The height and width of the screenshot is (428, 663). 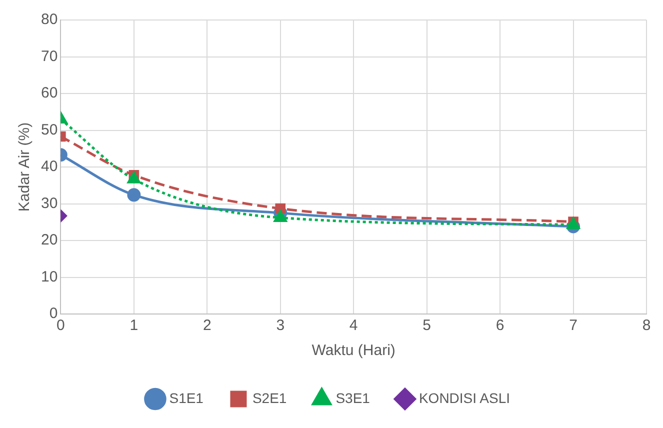 I want to click on x-axis-title: Waktu (Hari), so click(x=354, y=351).